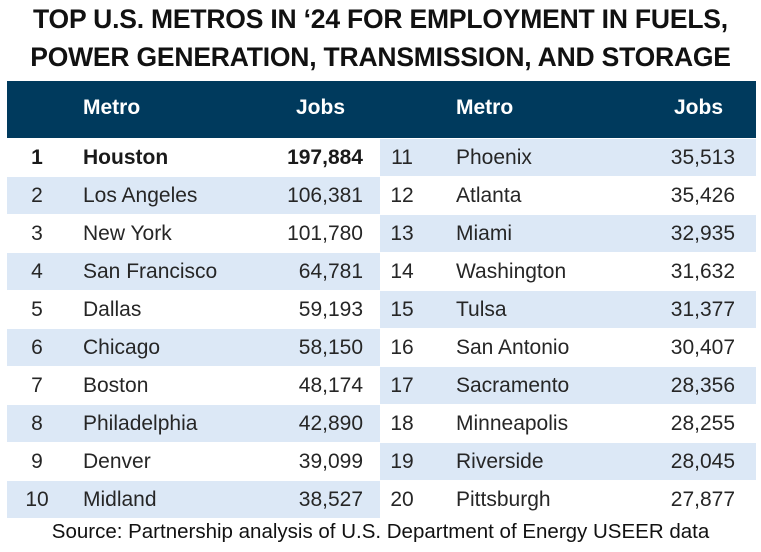 The height and width of the screenshot is (552, 761). What do you see at coordinates (37, 423) in the screenshot?
I see `rank-cell: 8` at bounding box center [37, 423].